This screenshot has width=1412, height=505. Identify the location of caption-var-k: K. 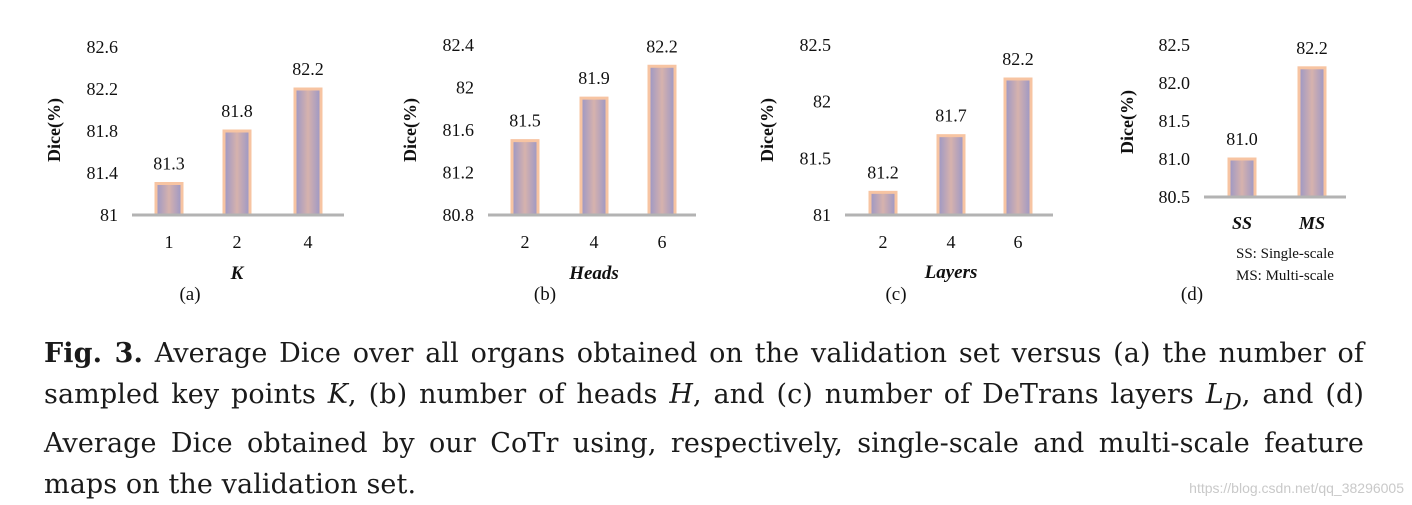
(338, 394).